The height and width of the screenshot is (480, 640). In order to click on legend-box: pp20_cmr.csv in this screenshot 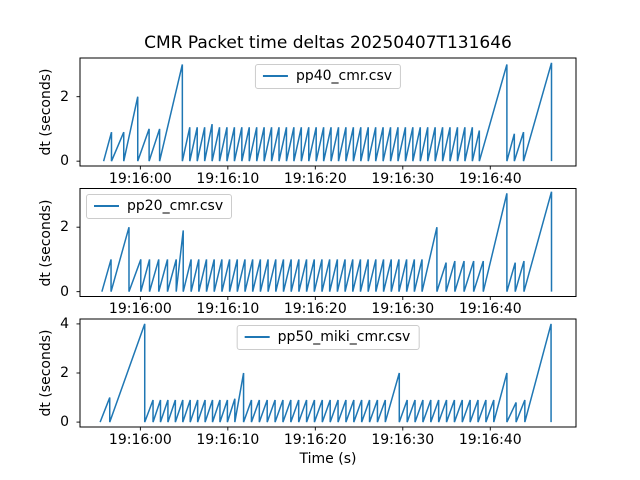, I will do `click(159, 206)`.